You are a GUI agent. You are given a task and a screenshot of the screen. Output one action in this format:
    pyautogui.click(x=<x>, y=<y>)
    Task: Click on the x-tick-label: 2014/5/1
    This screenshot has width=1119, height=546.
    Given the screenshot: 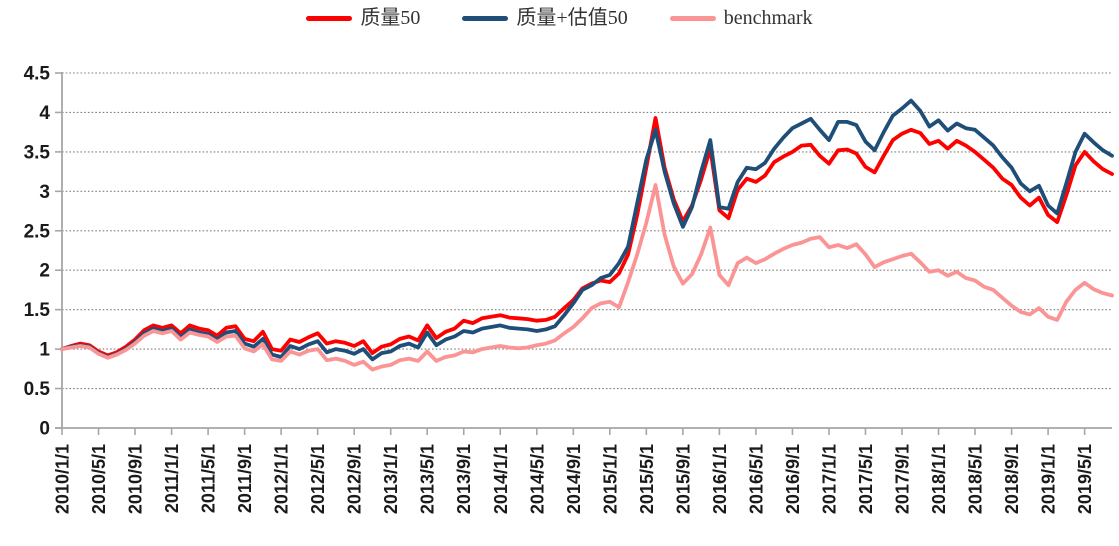 What is the action you would take?
    pyautogui.click(x=537, y=479)
    